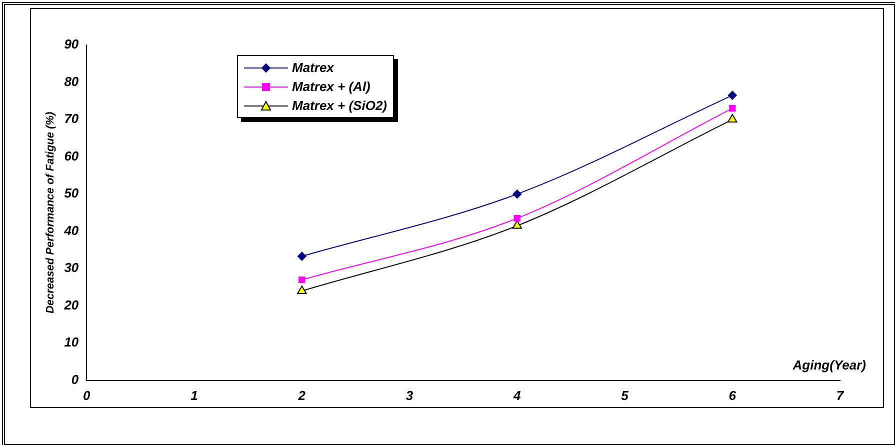  Describe the element at coordinates (829, 364) in the screenshot. I see `x-axis-title: Aging(Year)` at that location.